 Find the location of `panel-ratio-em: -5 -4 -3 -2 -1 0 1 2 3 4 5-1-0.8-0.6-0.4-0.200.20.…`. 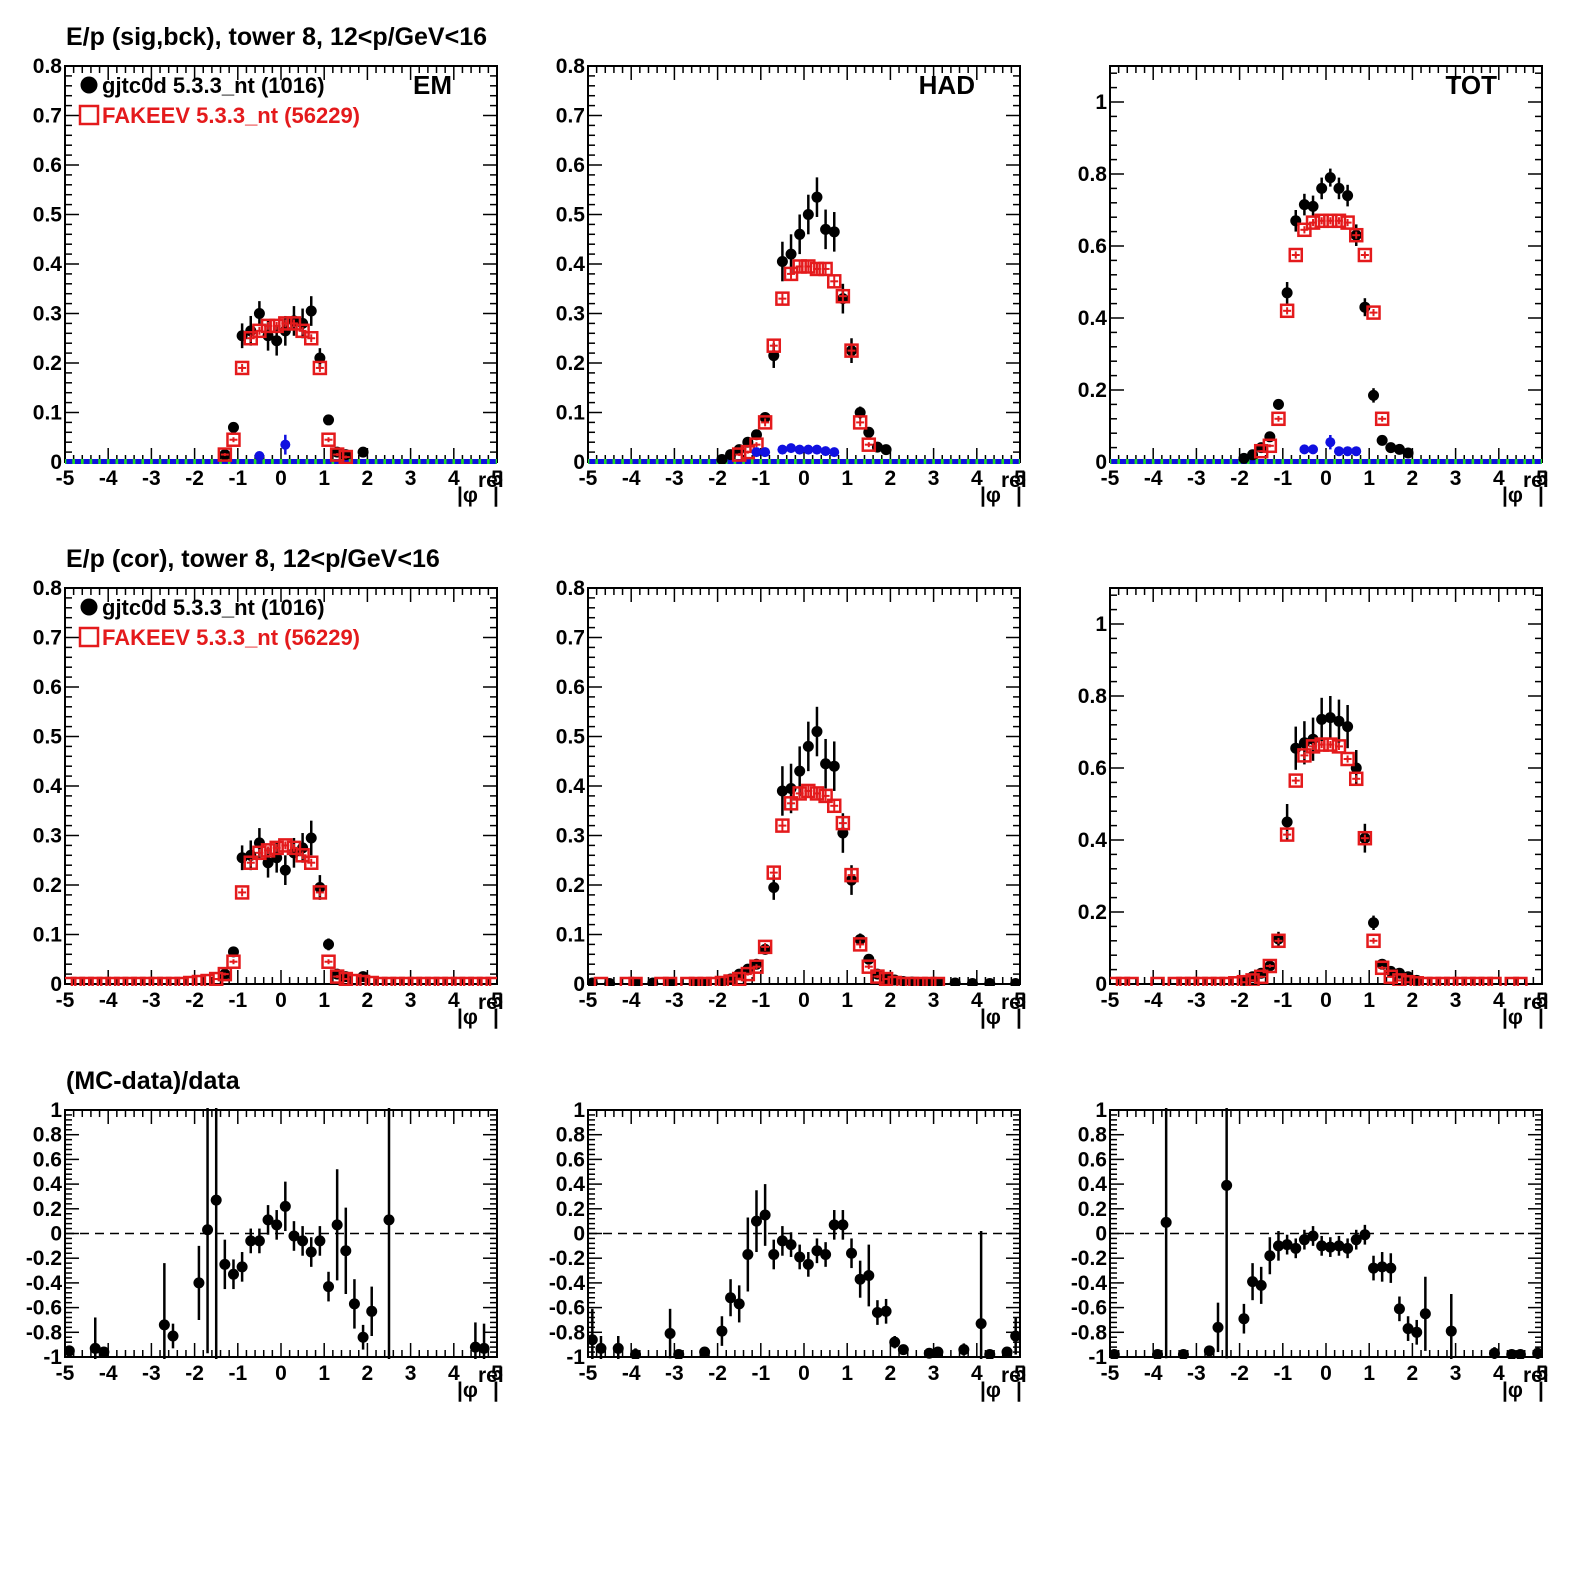

panel-ratio-em: -5 -4 -3 -2 -1 0 1 2 3 4 5-1-0.8-0.6-0.4-0.200.20.… is located at coordinates (265, 1250).